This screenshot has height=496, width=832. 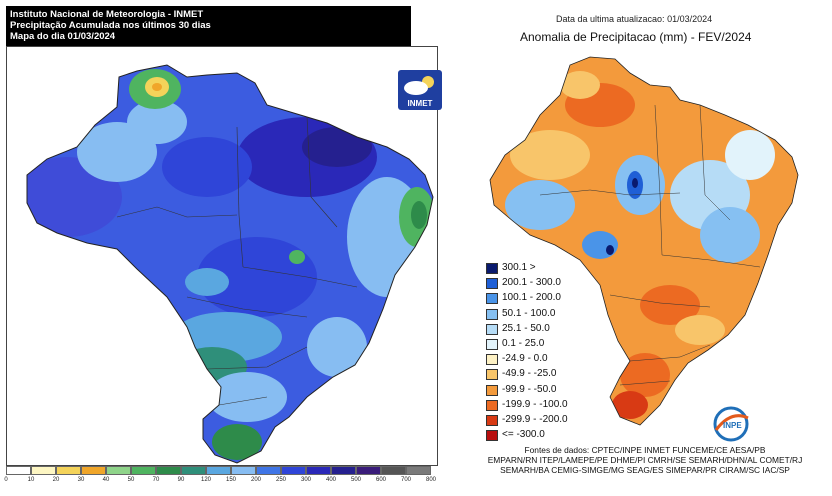 I want to click on legend-label: 90, so click(x=181, y=480).